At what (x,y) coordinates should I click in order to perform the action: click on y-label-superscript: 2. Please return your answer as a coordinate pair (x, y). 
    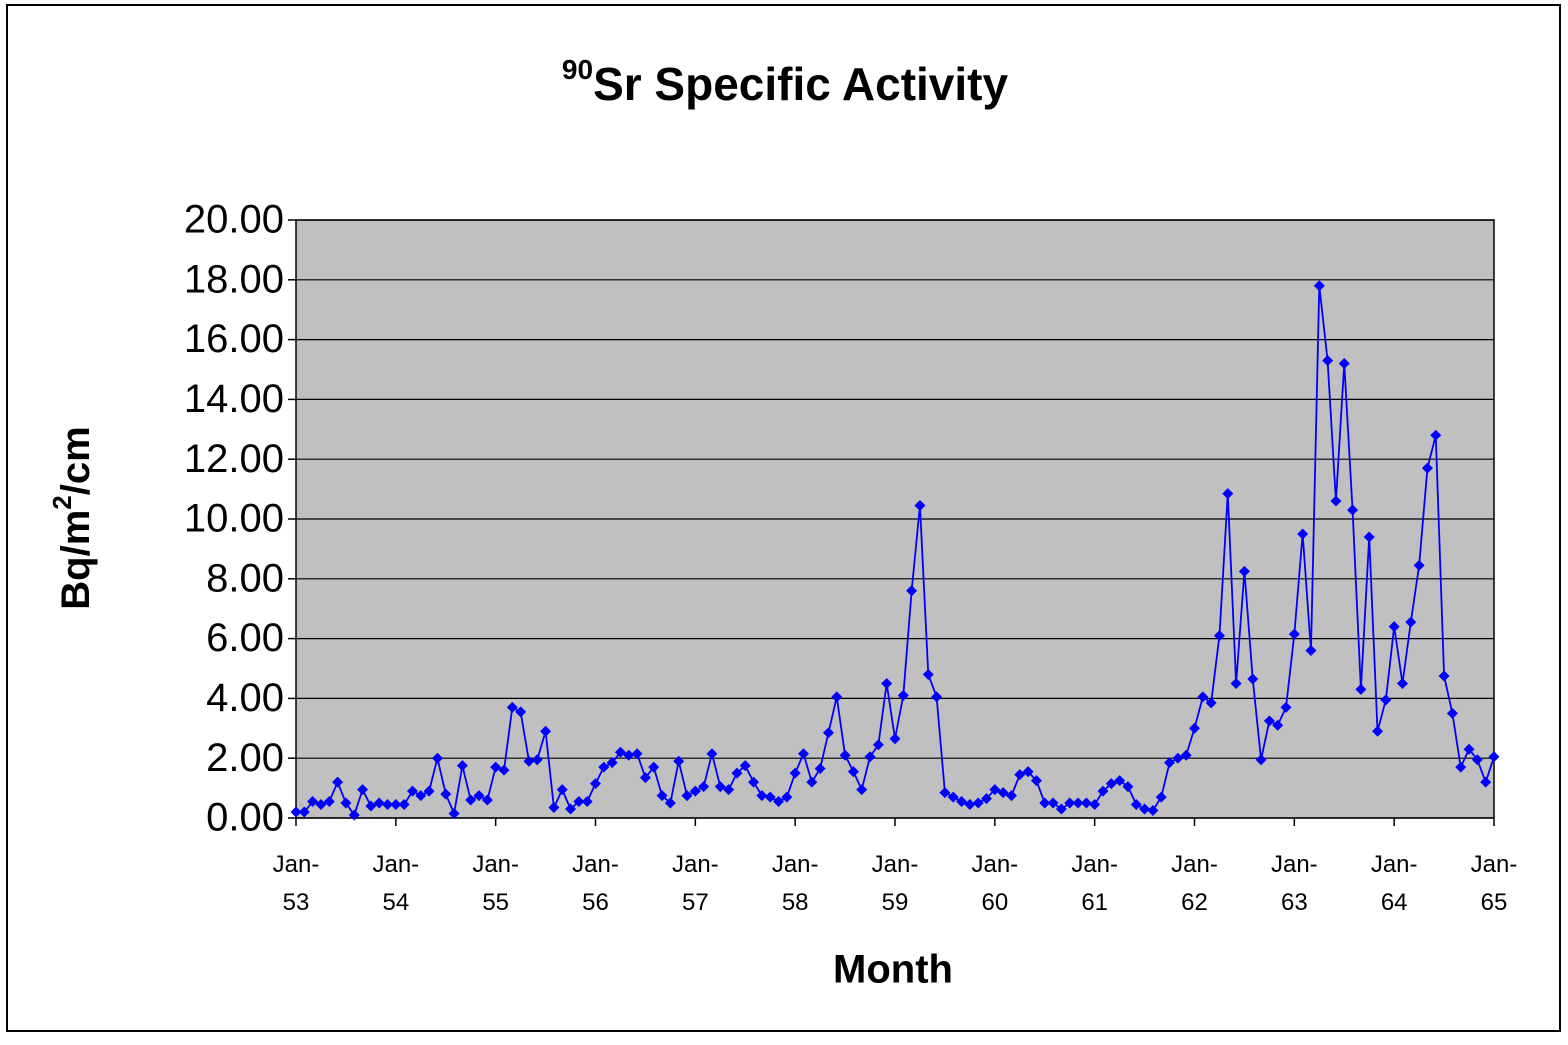
    Looking at the image, I should click on (62, 502).